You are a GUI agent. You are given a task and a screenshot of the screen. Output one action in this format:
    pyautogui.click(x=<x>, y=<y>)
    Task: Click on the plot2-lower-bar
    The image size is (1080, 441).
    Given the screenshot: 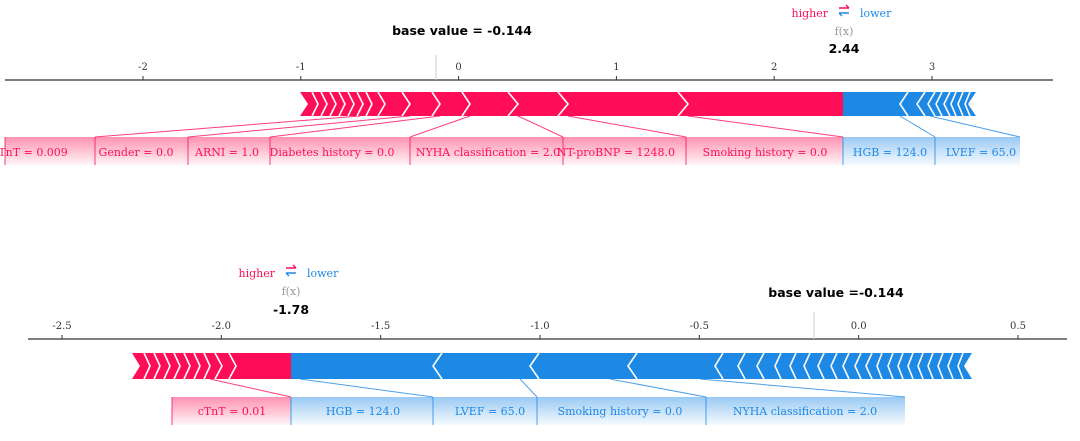 What is the action you would take?
    pyautogui.click(x=631, y=366)
    